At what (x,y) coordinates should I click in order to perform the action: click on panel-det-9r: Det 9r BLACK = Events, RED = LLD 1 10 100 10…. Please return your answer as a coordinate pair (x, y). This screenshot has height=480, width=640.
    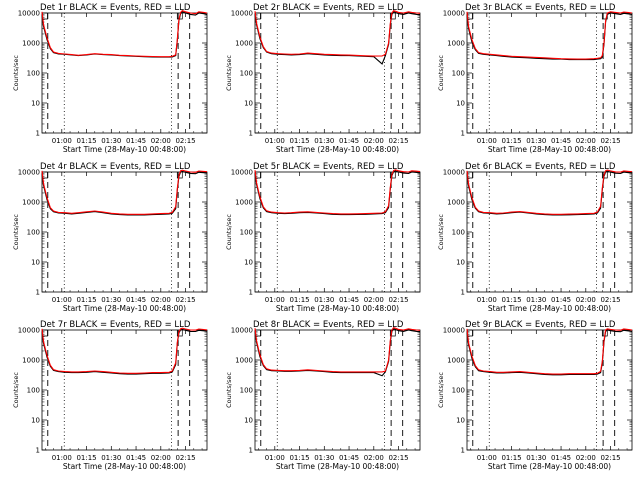
    Looking at the image, I should click on (535, 395).